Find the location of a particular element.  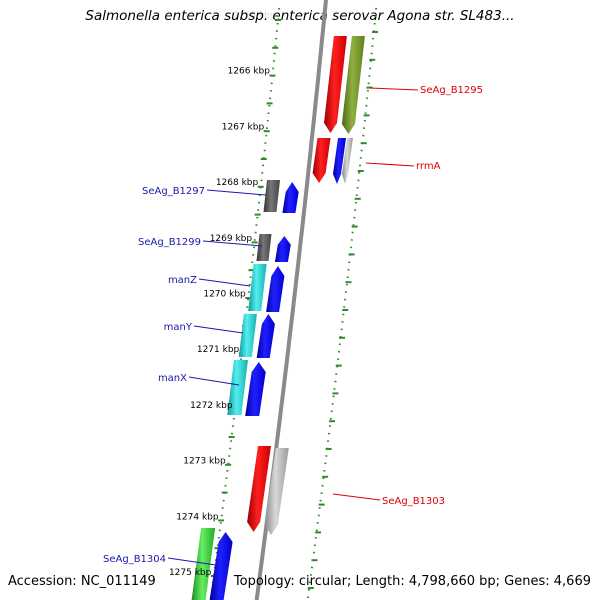

gene-label: rrmA is located at coordinates (428, 166).